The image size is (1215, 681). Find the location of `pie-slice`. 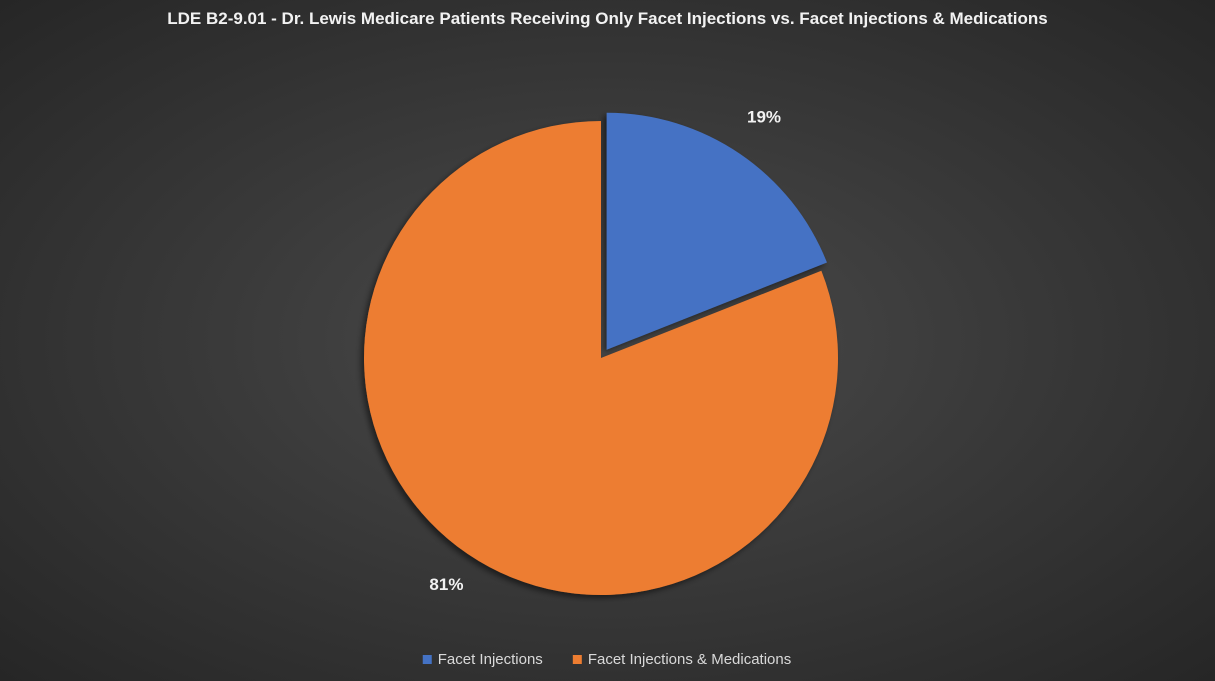

pie-slice is located at coordinates (716, 231).